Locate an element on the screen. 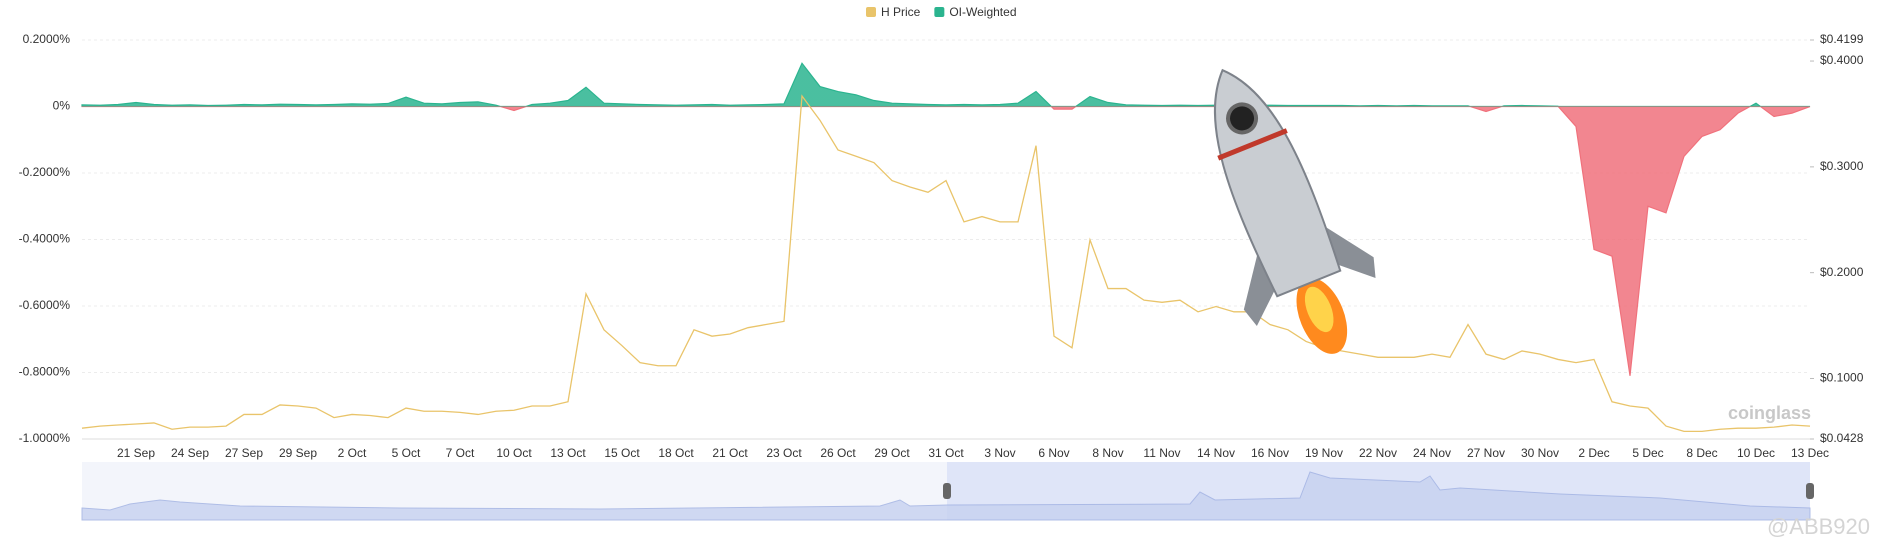 The image size is (1880, 551). y-tick-label: -0.8000% is located at coordinates (45, 372).